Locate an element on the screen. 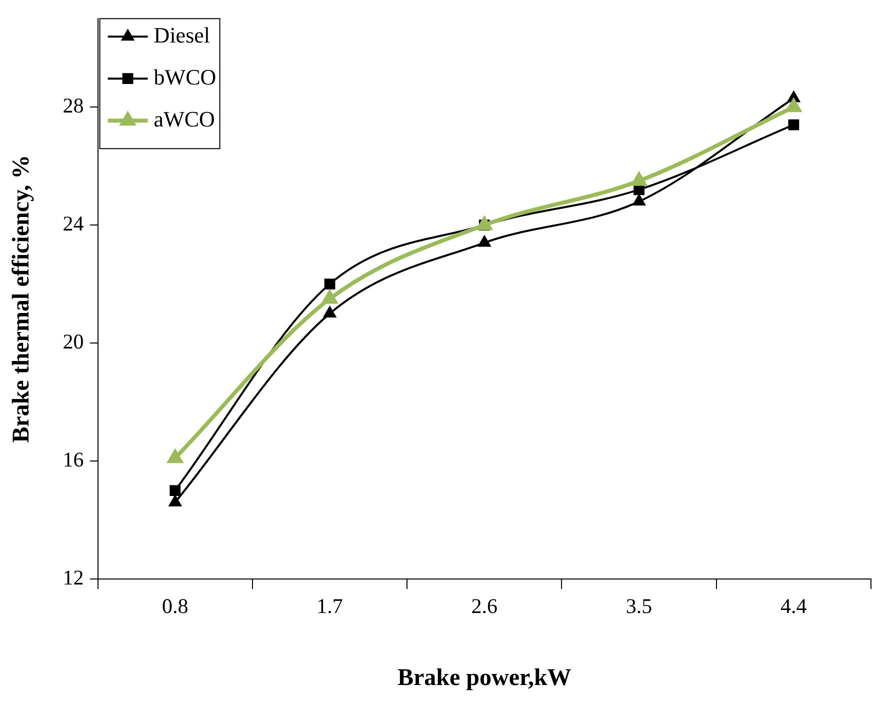 The height and width of the screenshot is (701, 893). y-tick-label: 24 is located at coordinates (73, 224).